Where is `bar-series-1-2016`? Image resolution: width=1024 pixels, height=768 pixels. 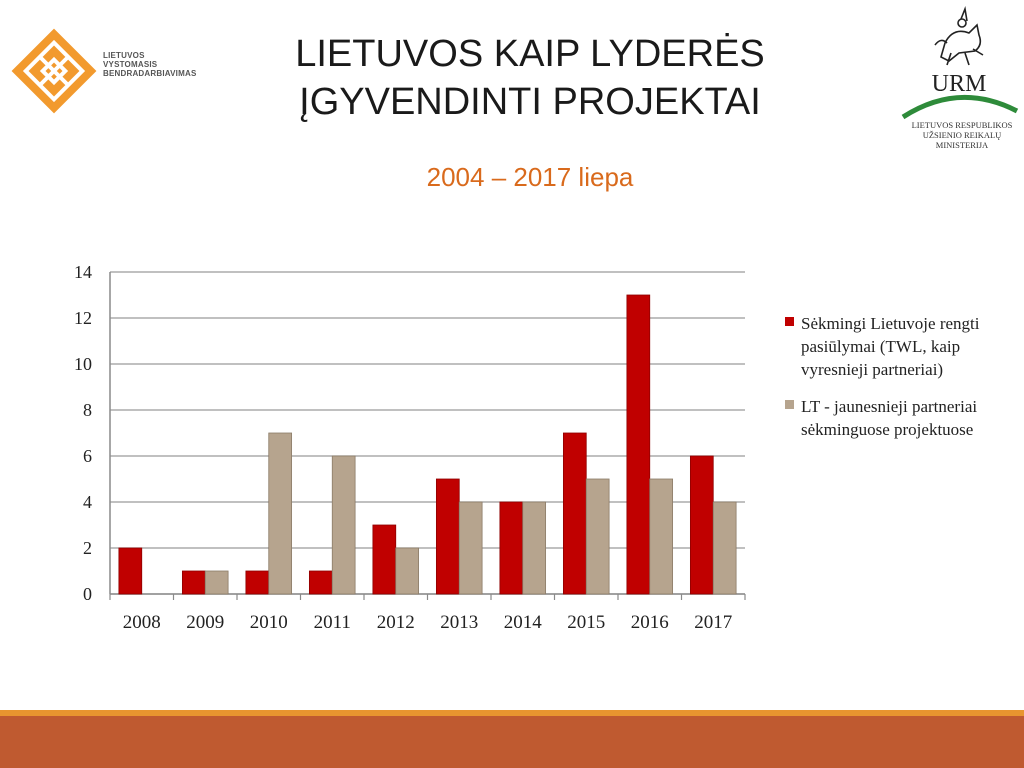 bar-series-1-2016 is located at coordinates (638, 444).